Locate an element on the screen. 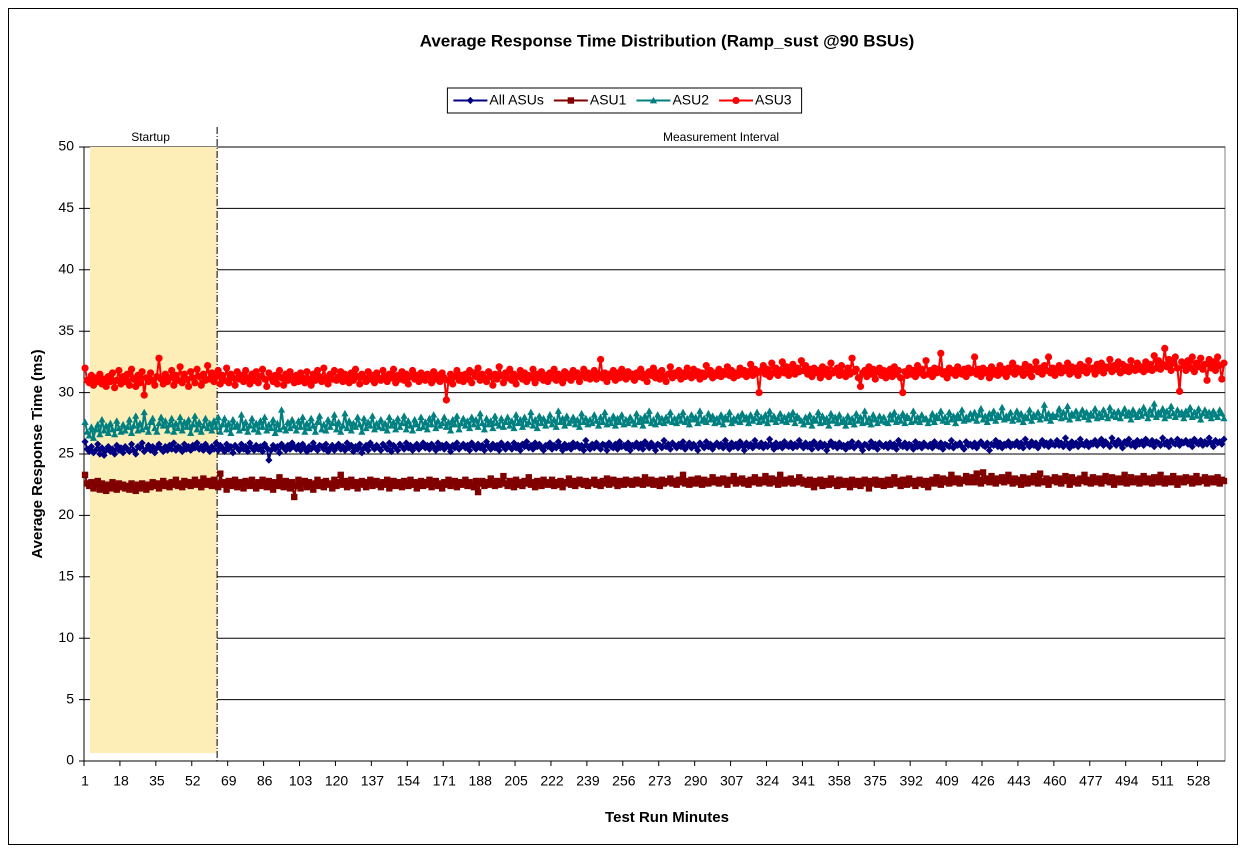 The width and height of the screenshot is (1247, 853). region-label: Measurement Interval is located at coordinates (721, 137).